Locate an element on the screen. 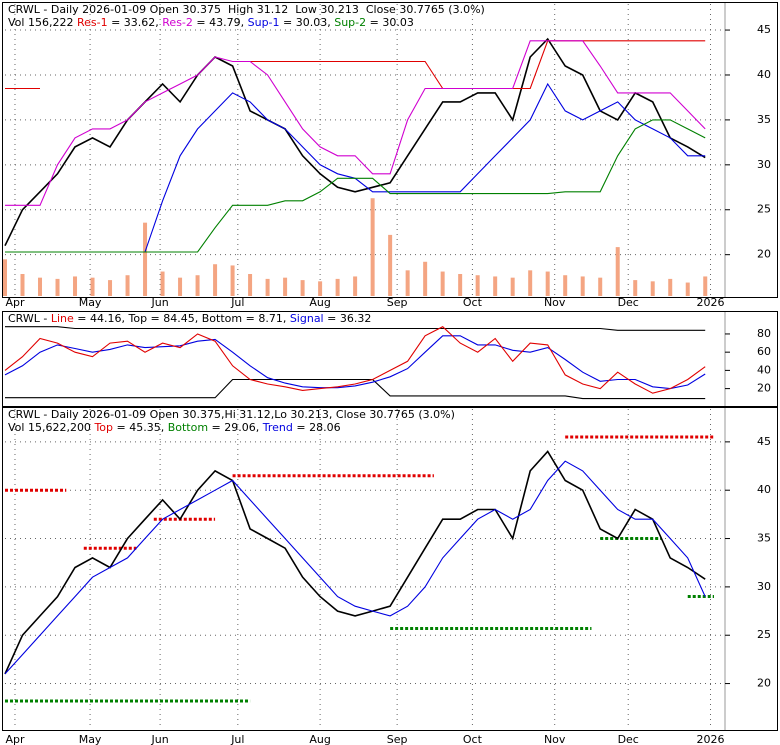 The height and width of the screenshot is (745, 780). header-item: Sup-1 is located at coordinates (264, 22).